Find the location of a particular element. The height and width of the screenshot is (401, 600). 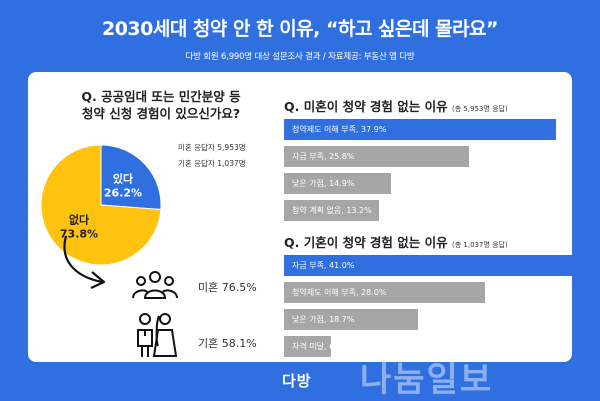

single-percent-label: 미혼 76.5% is located at coordinates (227, 287).